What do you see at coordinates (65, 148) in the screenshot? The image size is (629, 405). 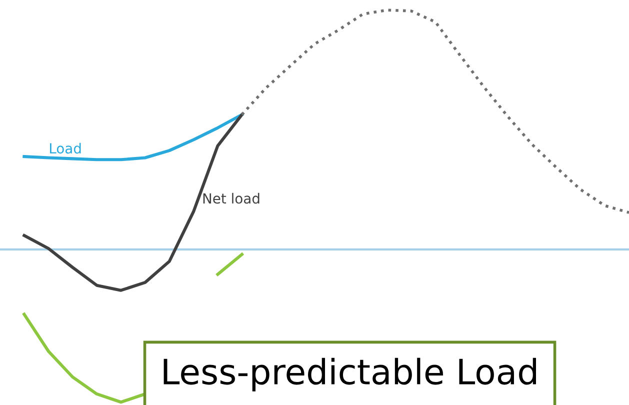 I see `series-label: Load` at bounding box center [65, 148].